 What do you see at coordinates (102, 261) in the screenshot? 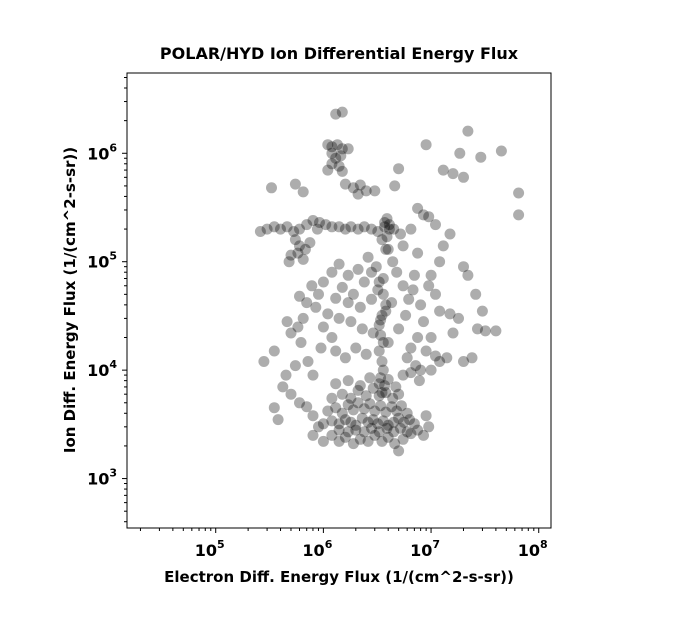
I see `y-tick-label: 105` at bounding box center [102, 261].